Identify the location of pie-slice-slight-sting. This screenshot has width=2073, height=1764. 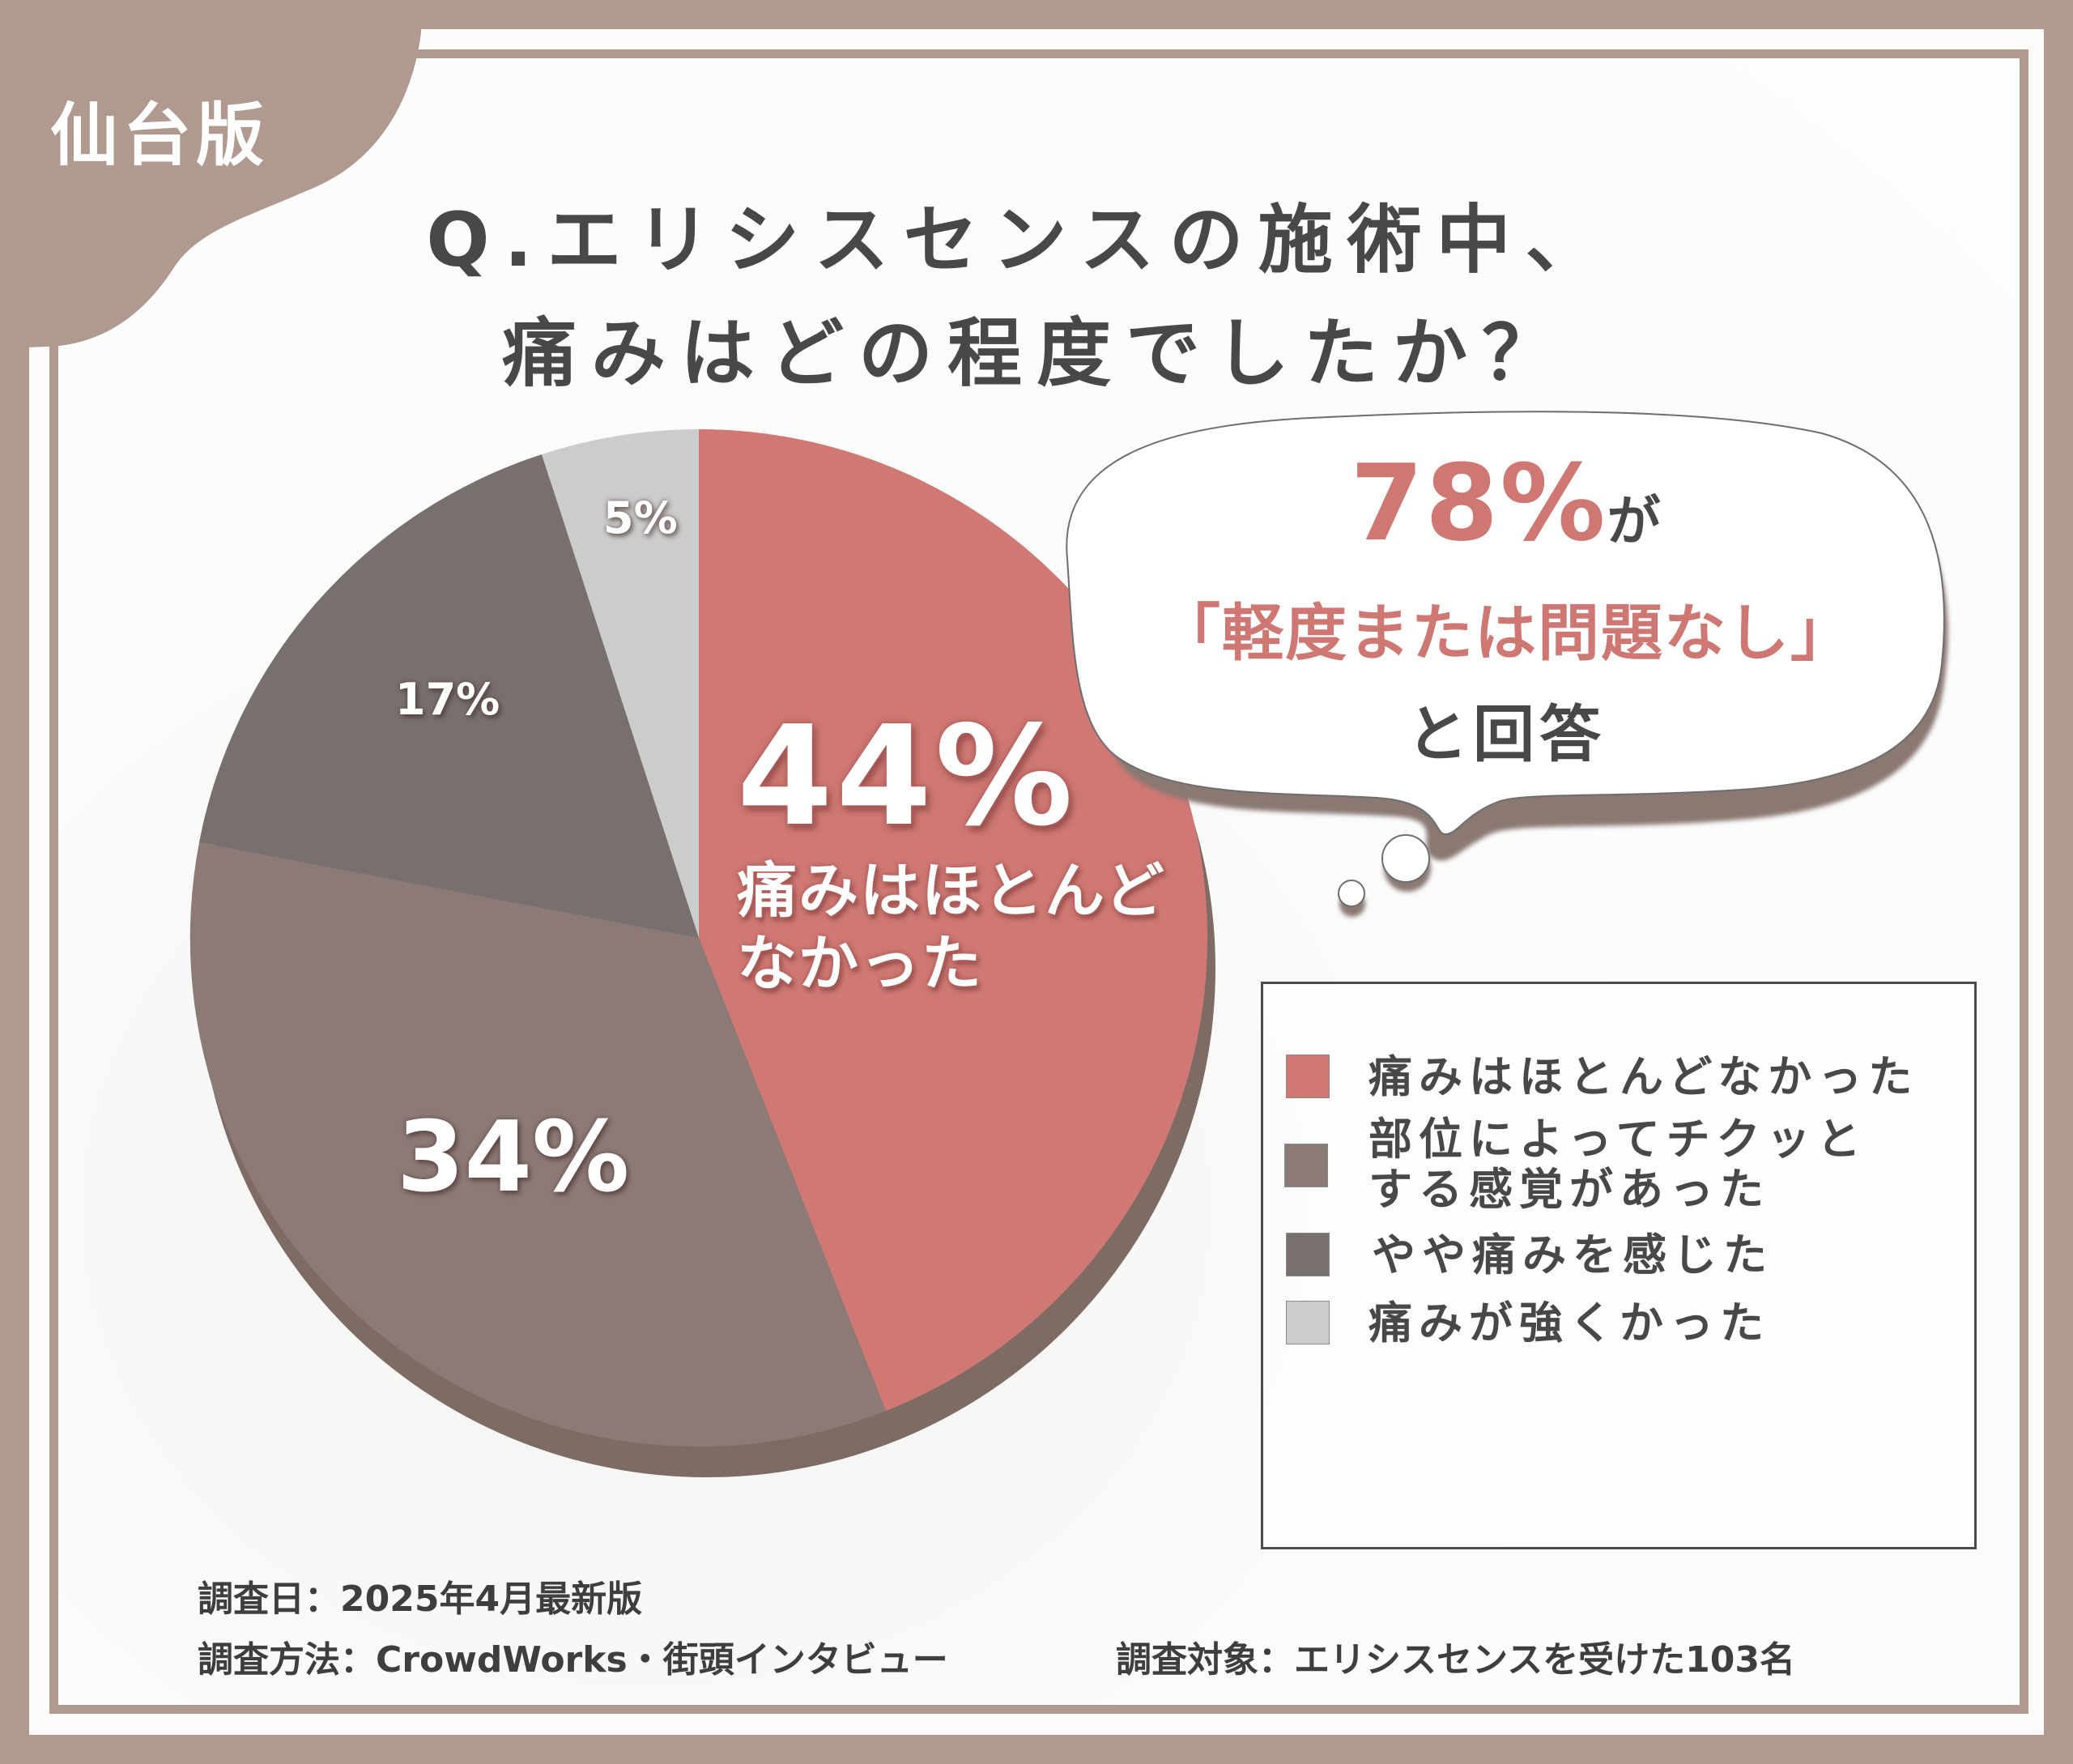
(538, 1144).